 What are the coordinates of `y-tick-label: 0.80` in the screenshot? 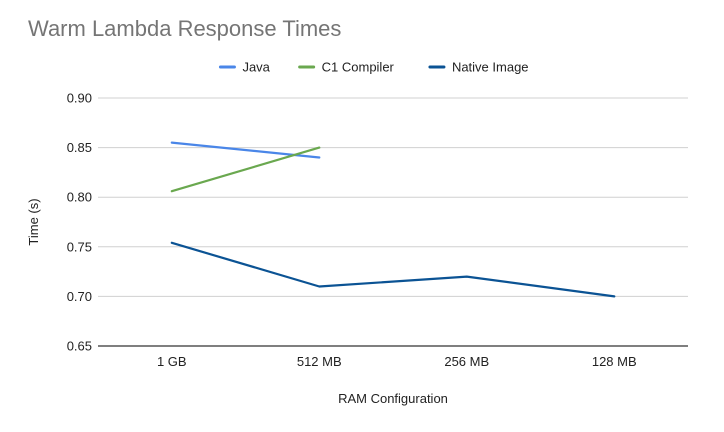 It's located at (79, 197).